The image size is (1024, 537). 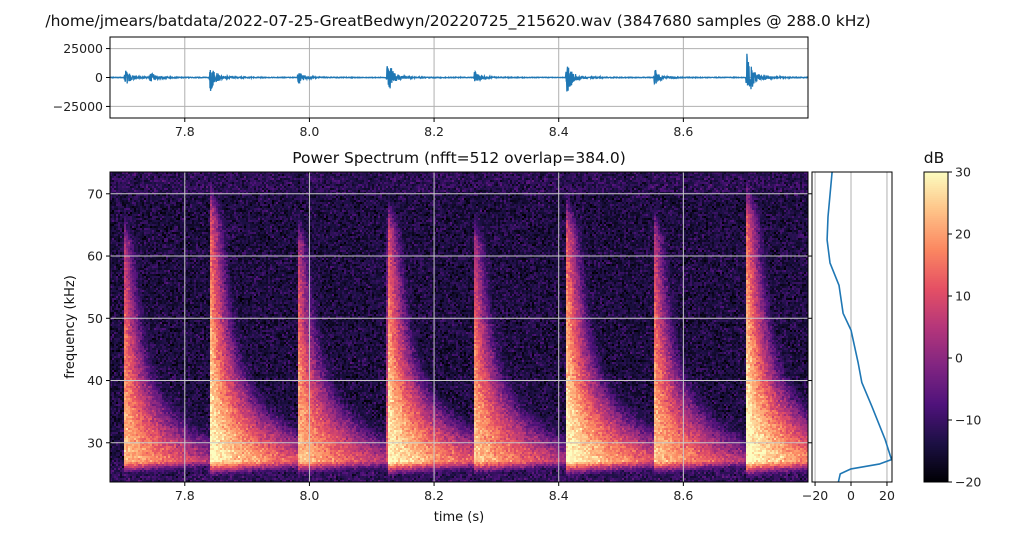 What do you see at coordinates (70, 327) in the screenshot?
I see `y-axis-label: frequency (kHz)` at bounding box center [70, 327].